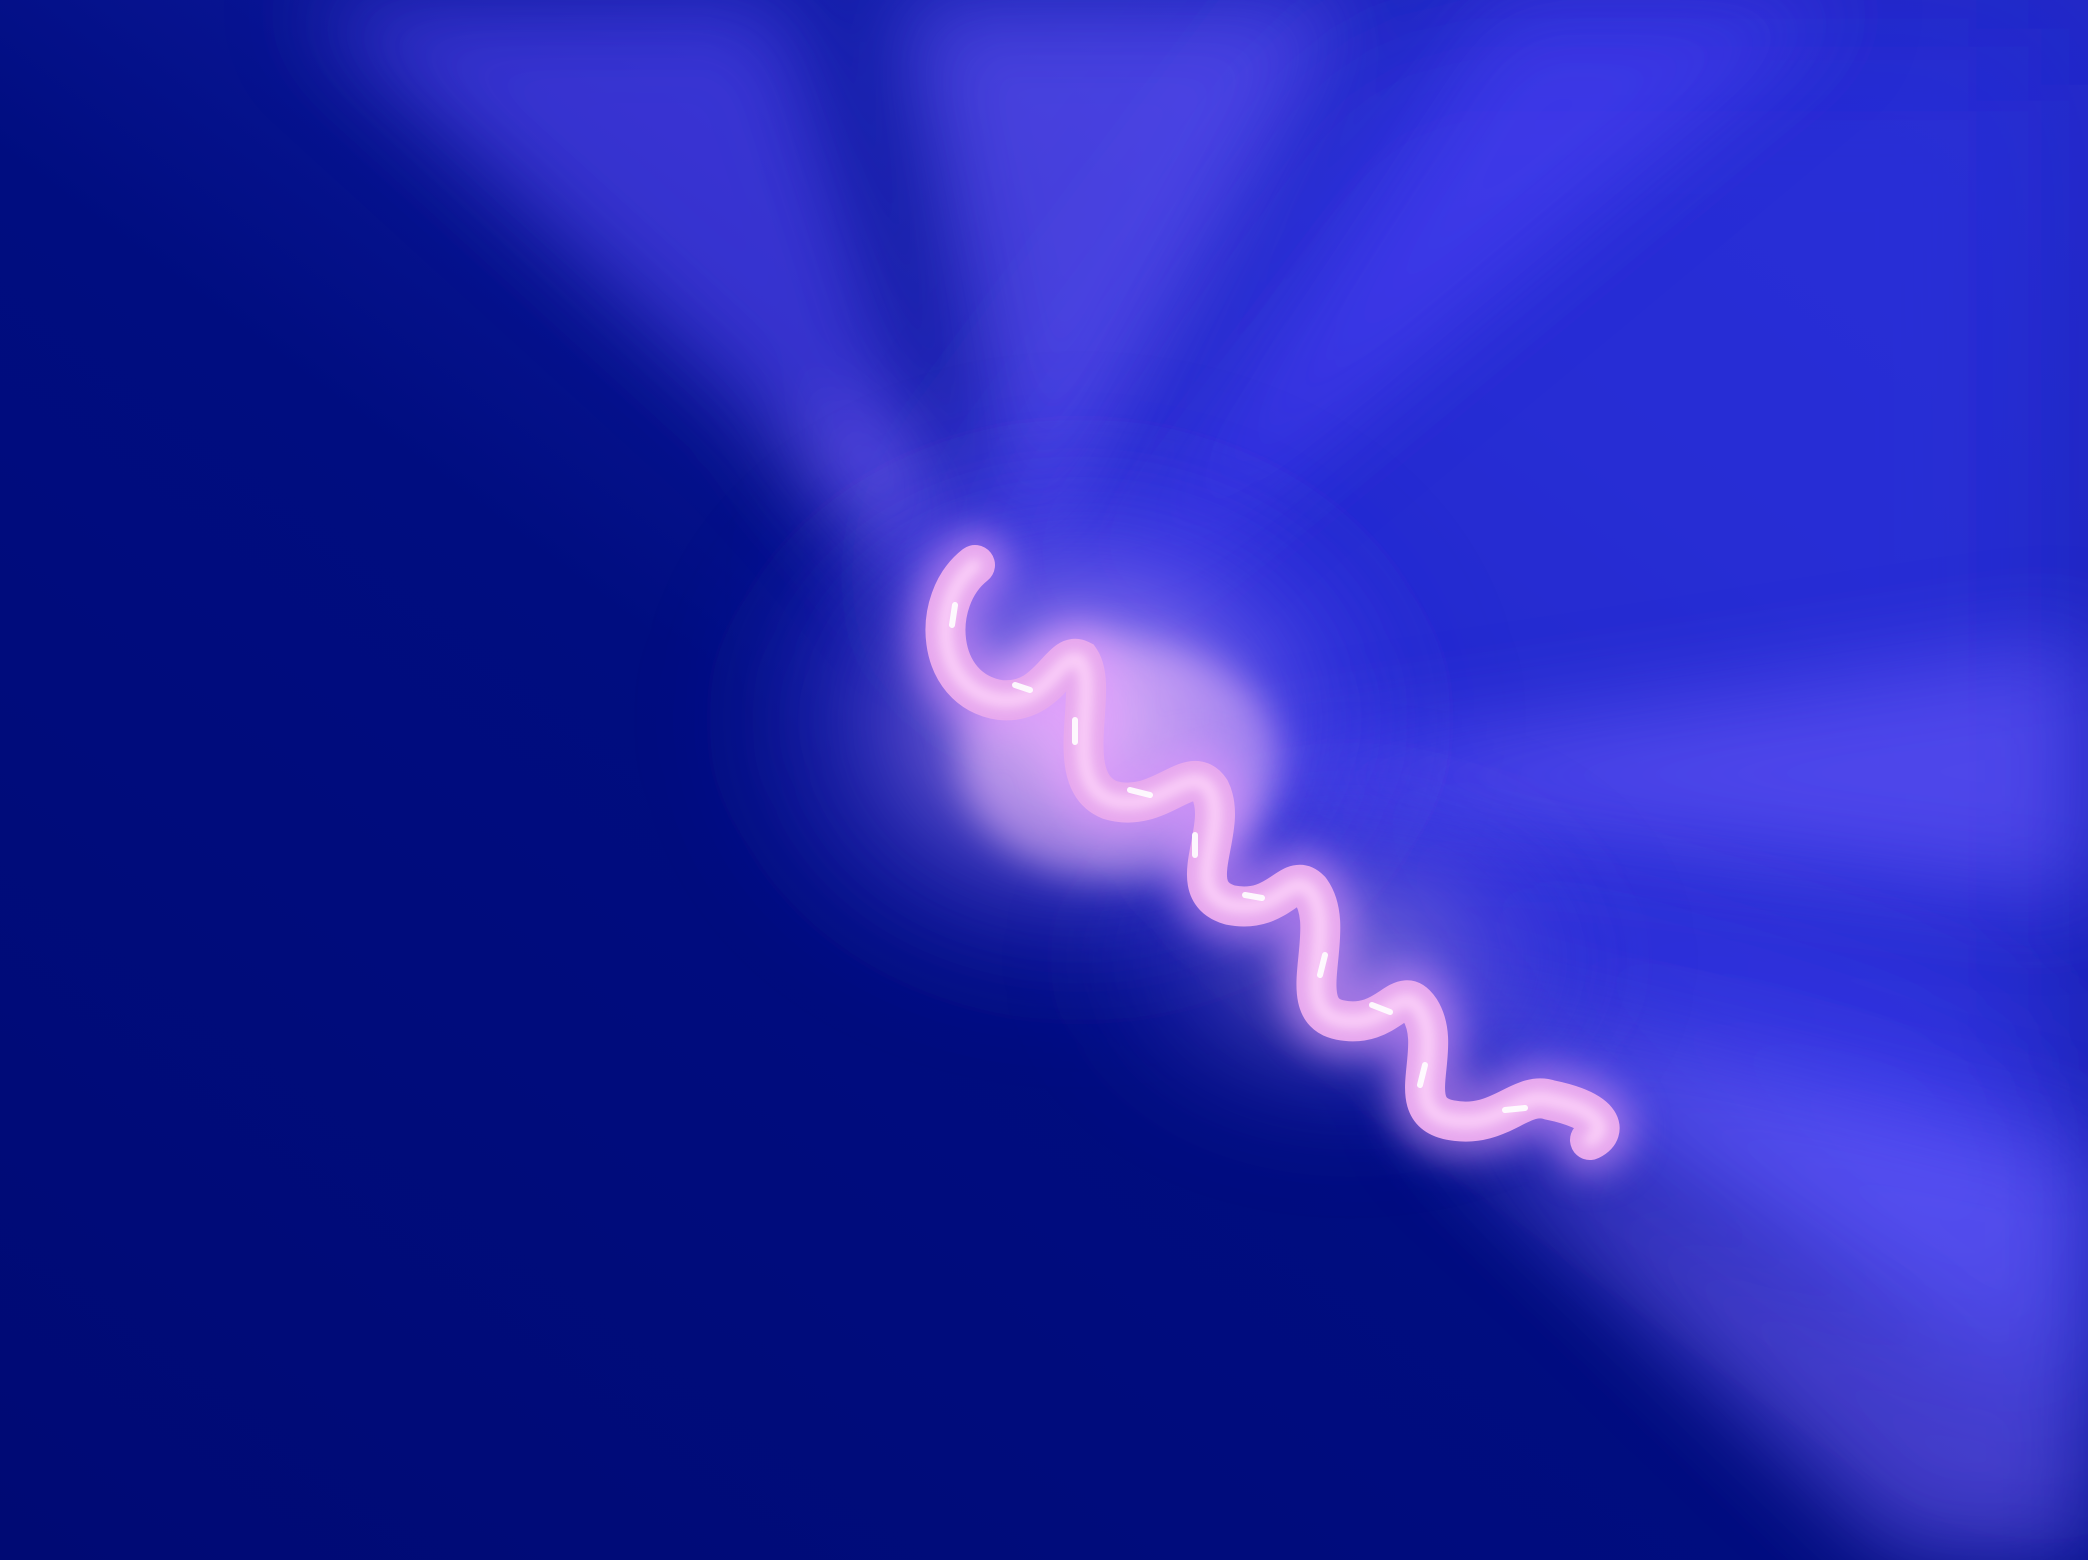 This screenshot has height=1560, width=2088. I want to click on glowing-helix-icon, so click(1272, 852).